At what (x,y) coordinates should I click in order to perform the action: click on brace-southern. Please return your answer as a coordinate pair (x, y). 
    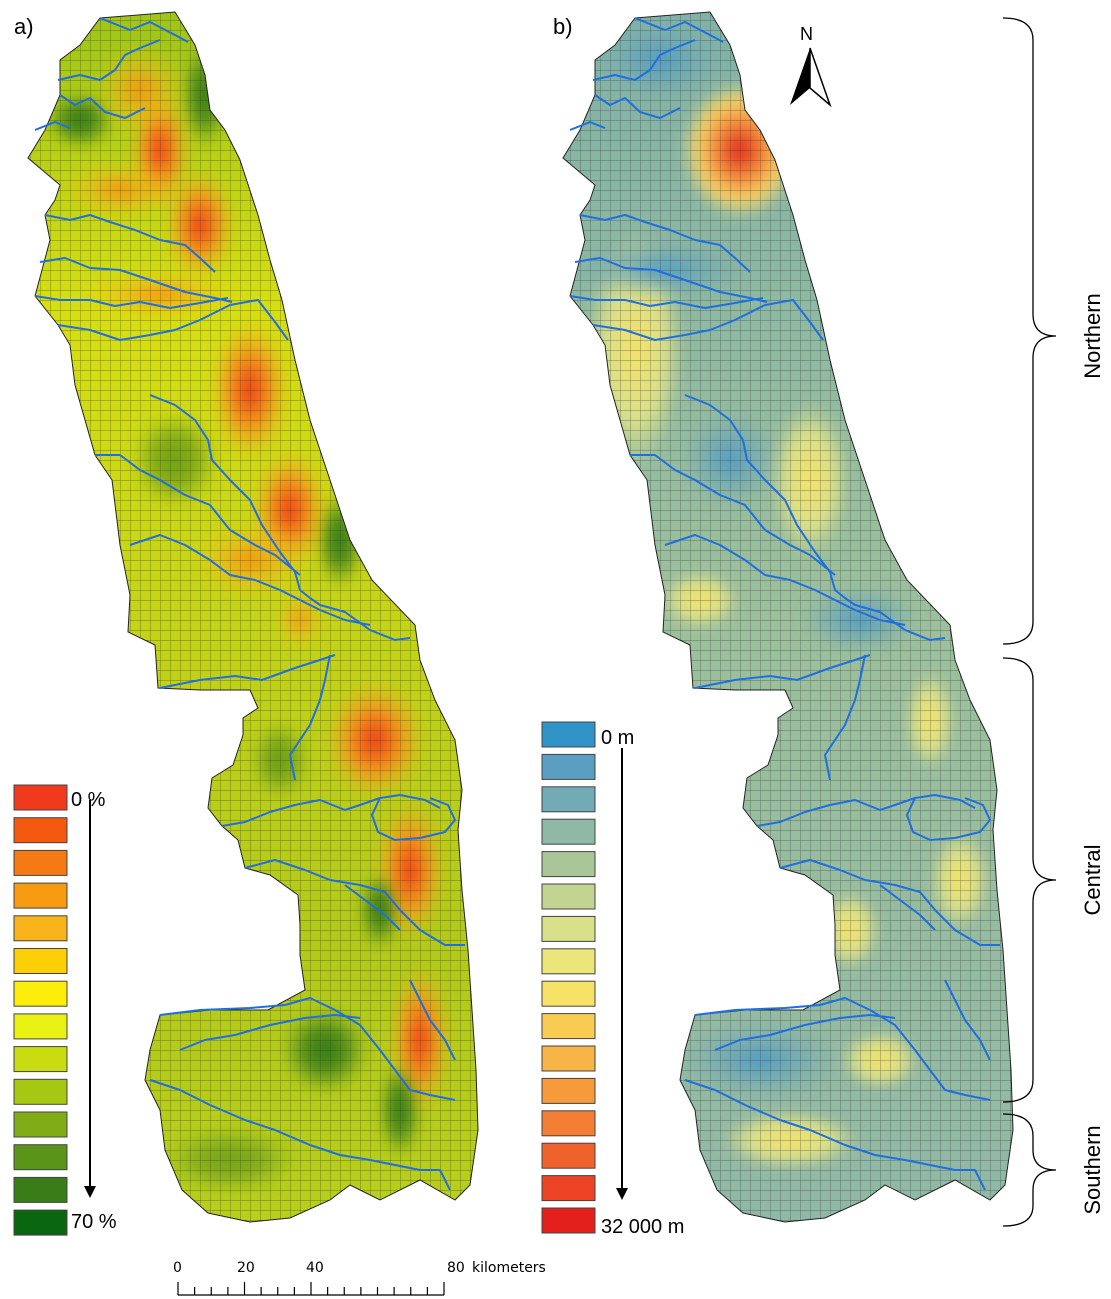
    Looking at the image, I should click on (1029, 1170).